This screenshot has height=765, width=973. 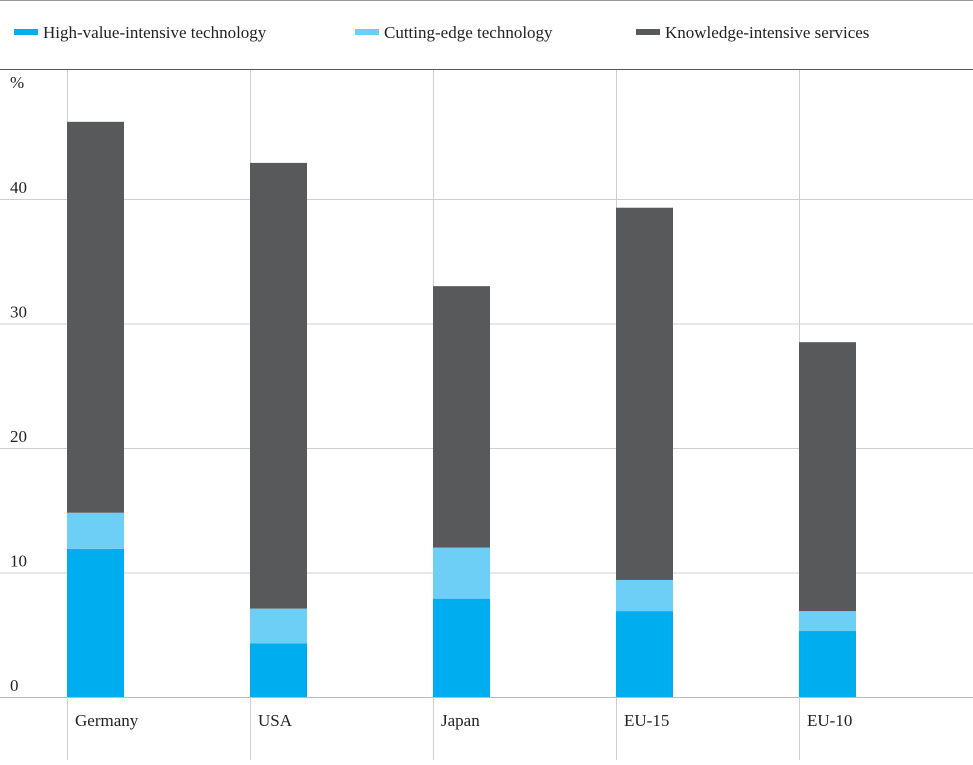 I want to click on y-unit-label: %, so click(x=17, y=82).